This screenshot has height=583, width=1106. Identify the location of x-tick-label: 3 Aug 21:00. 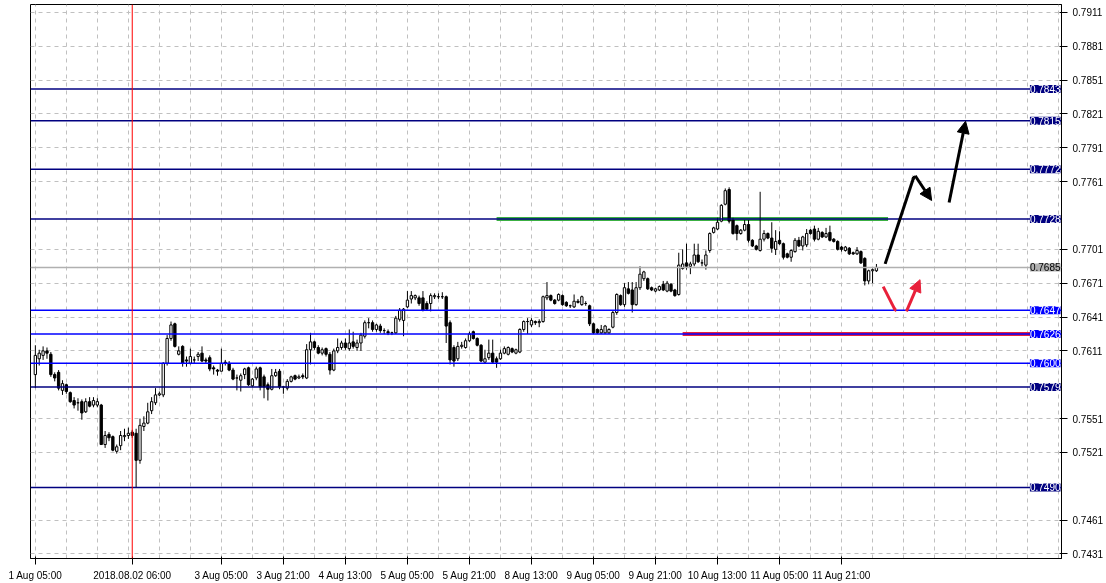
(283, 575).